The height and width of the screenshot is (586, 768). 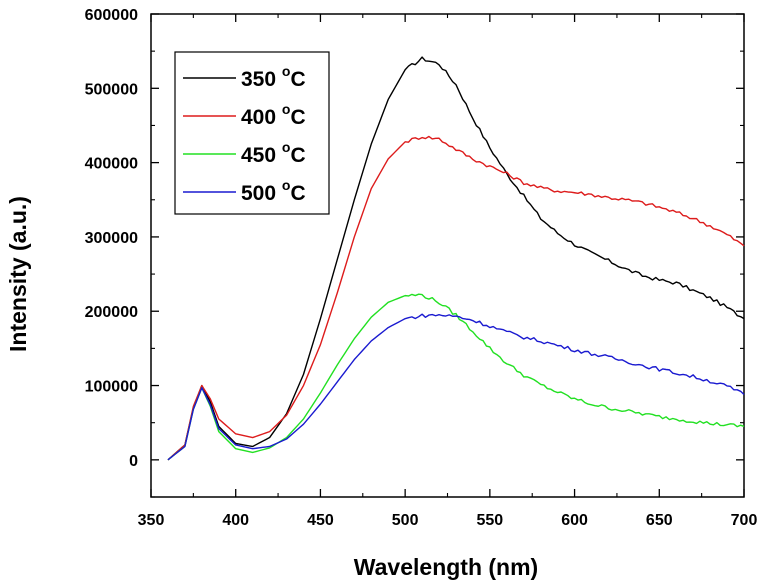 What do you see at coordinates (574, 520) in the screenshot?
I see `x-tick-label: 600` at bounding box center [574, 520].